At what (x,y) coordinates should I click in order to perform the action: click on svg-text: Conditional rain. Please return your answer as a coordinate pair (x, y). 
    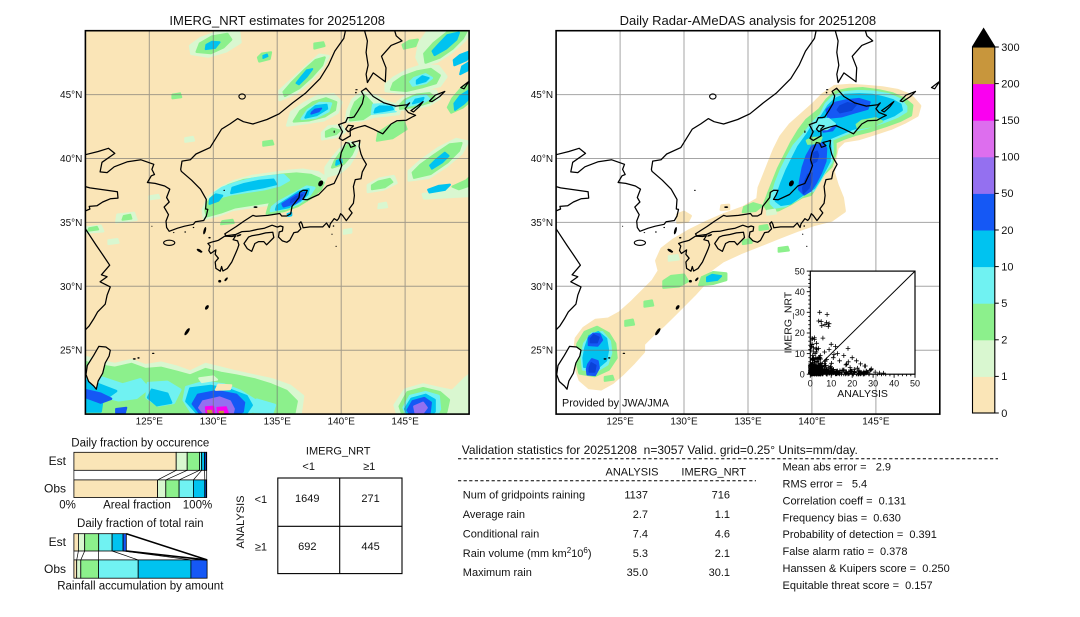
    Looking at the image, I should click on (501, 534).